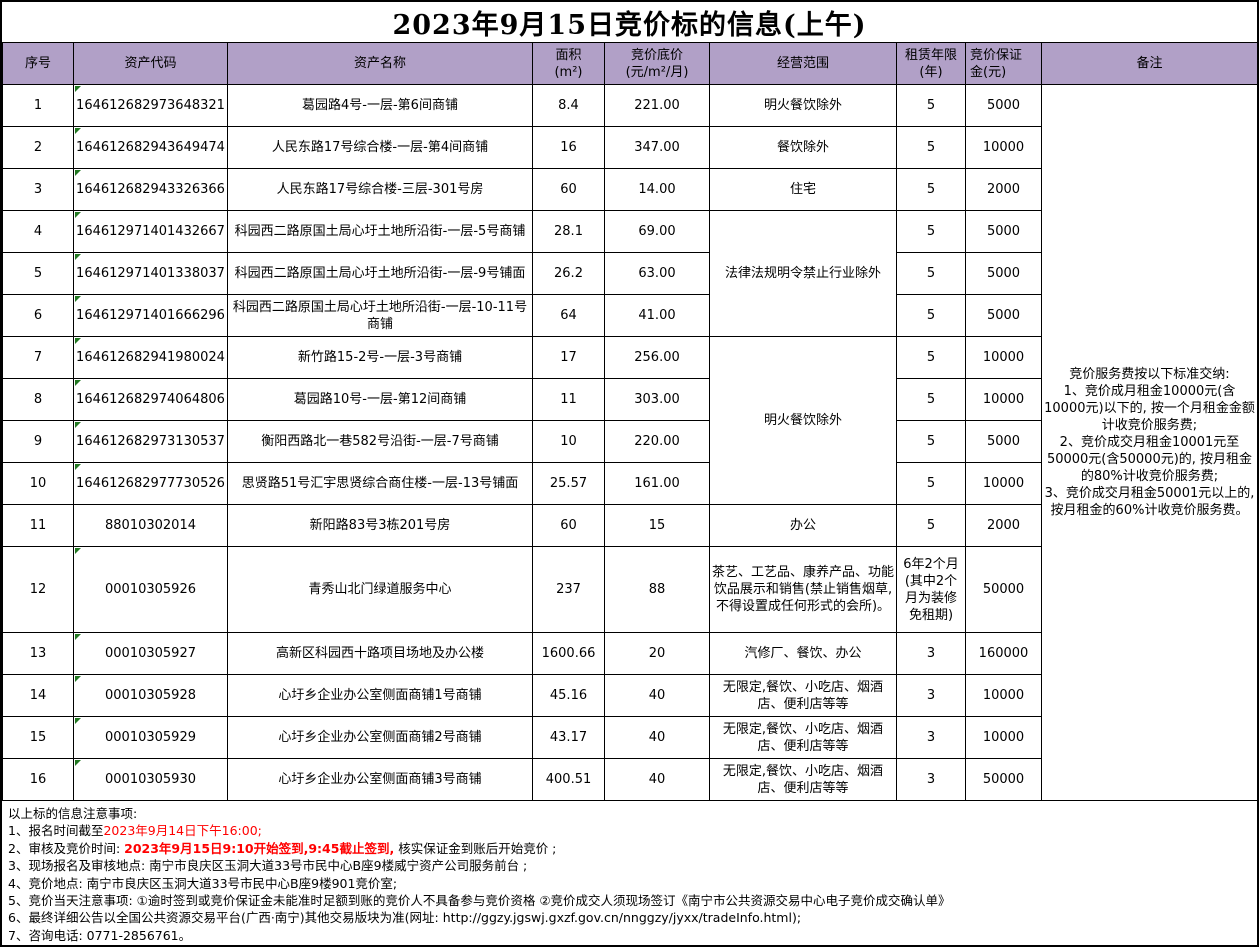  What do you see at coordinates (150, 63) in the screenshot?
I see `header-asset-code: 资产代码` at bounding box center [150, 63].